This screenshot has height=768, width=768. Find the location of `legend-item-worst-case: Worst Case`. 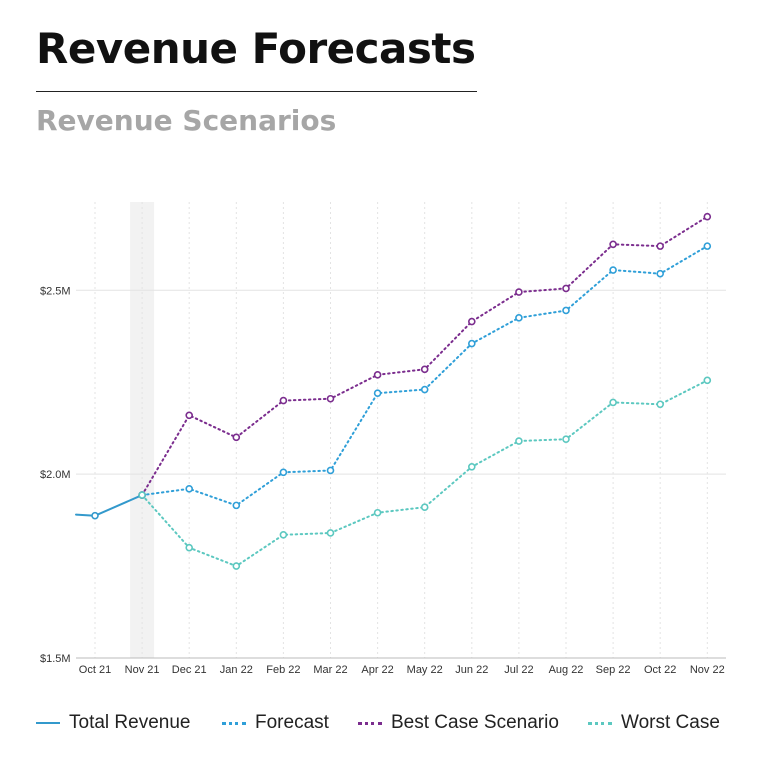

legend-item-worst-case: Worst Case is located at coordinates (654, 723).